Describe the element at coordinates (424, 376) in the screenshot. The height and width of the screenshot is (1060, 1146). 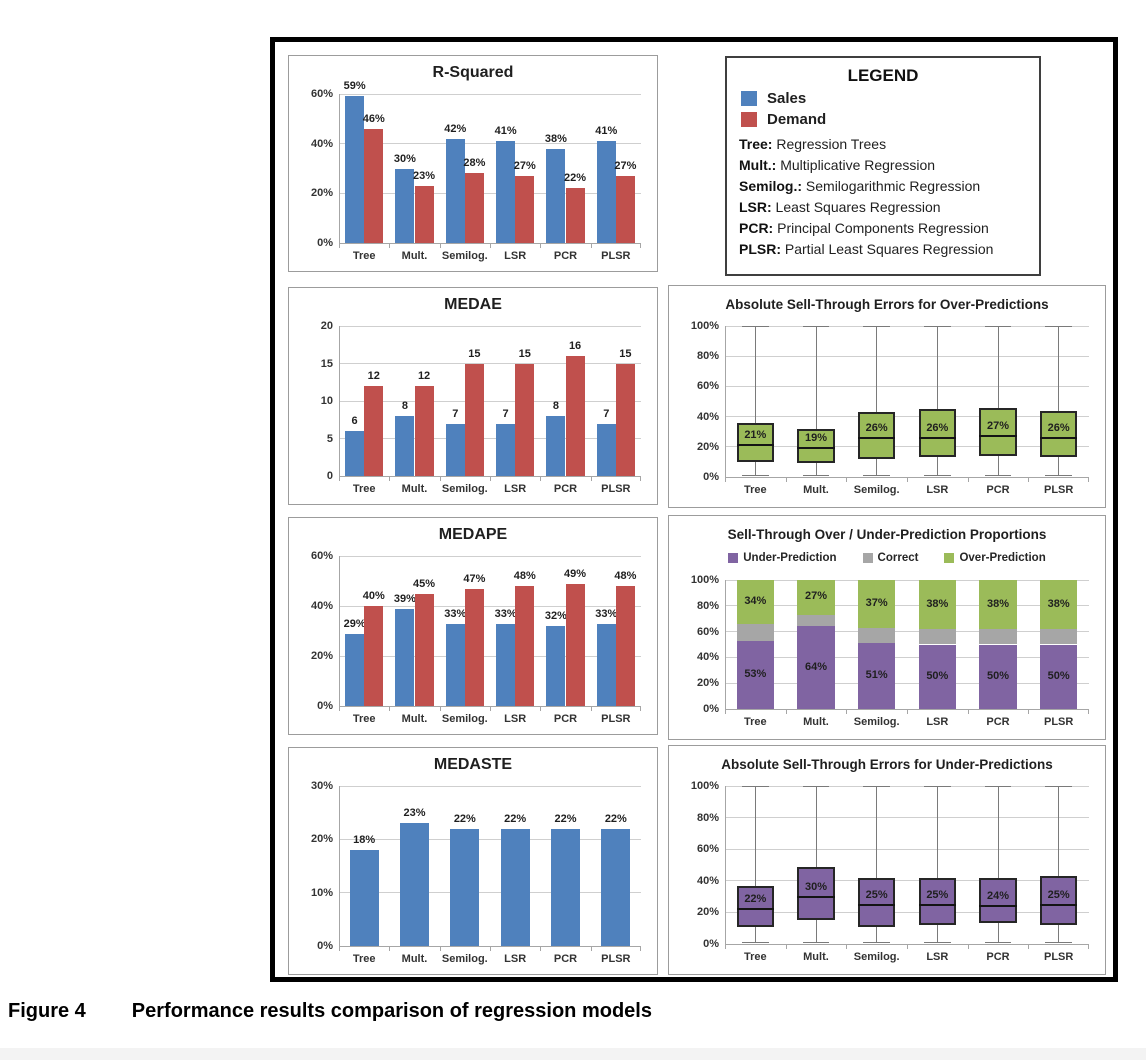
I see `bar-value-label: 12` at that location.